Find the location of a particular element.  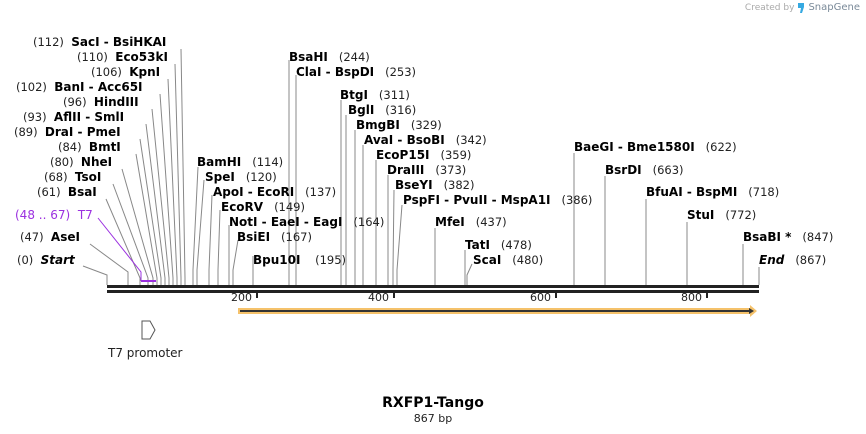

site-position: (114) is located at coordinates (268, 162).